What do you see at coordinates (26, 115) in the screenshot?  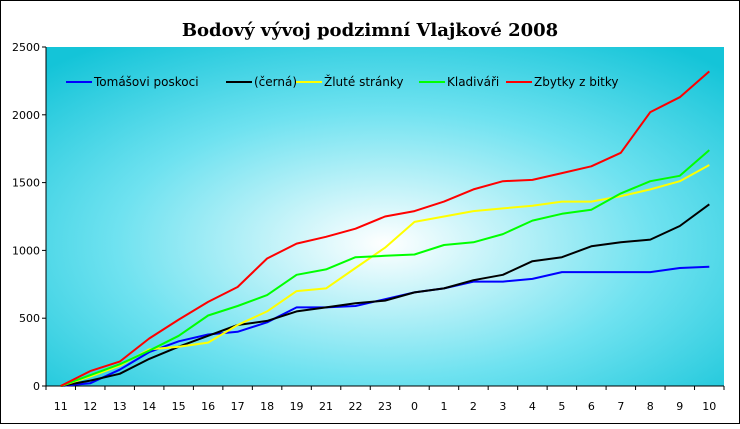 I see `y-tick-label: 2000` at bounding box center [26, 115].